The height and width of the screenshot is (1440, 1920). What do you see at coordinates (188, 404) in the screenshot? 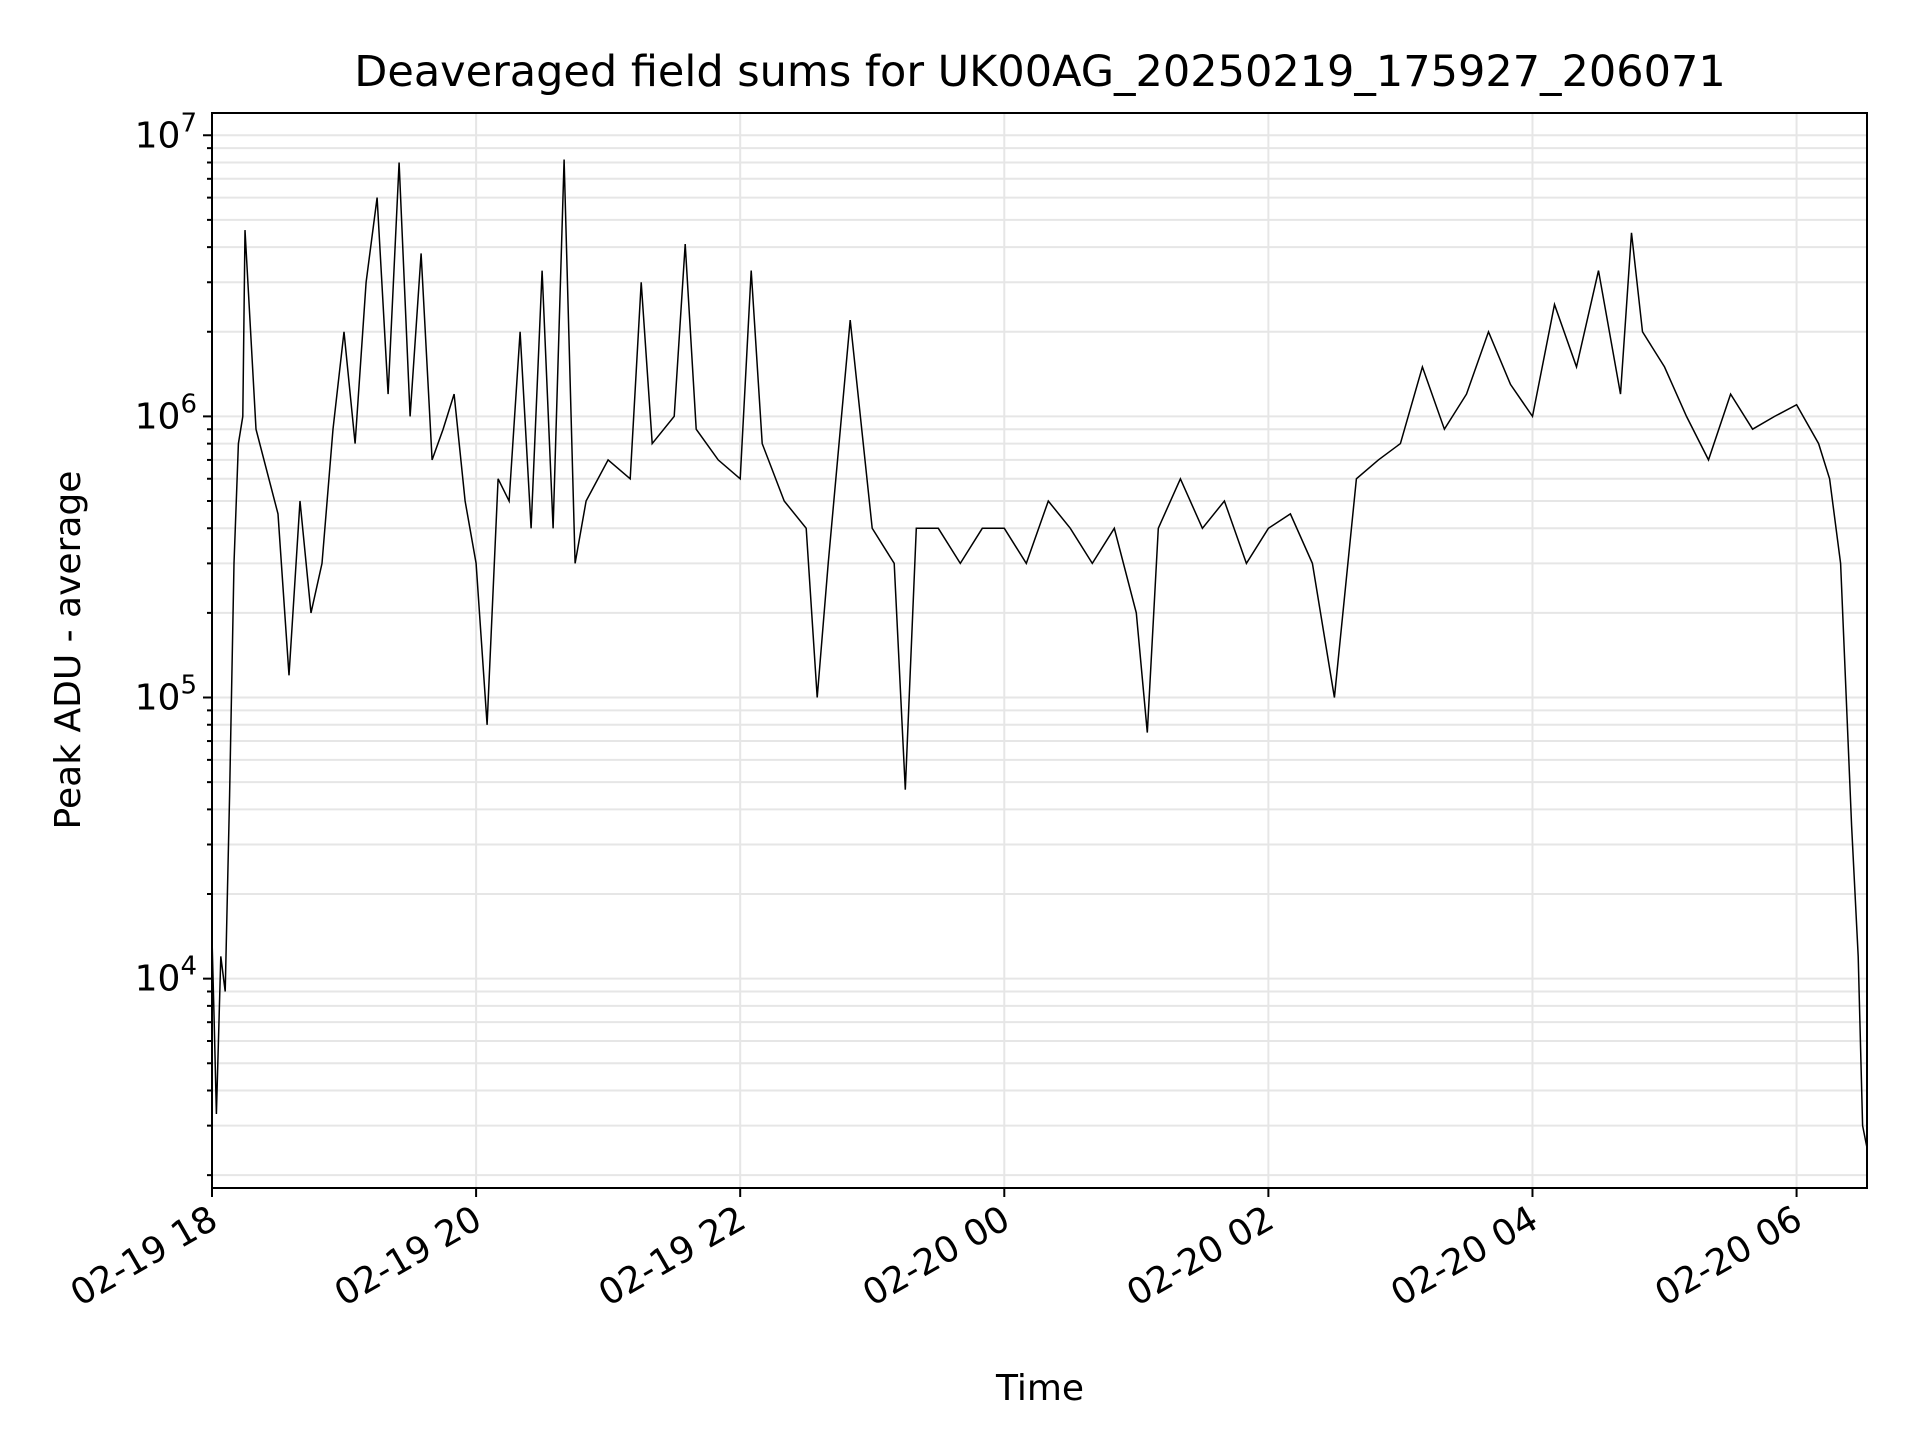
I see `y-tick-exponent: 6` at bounding box center [188, 404].